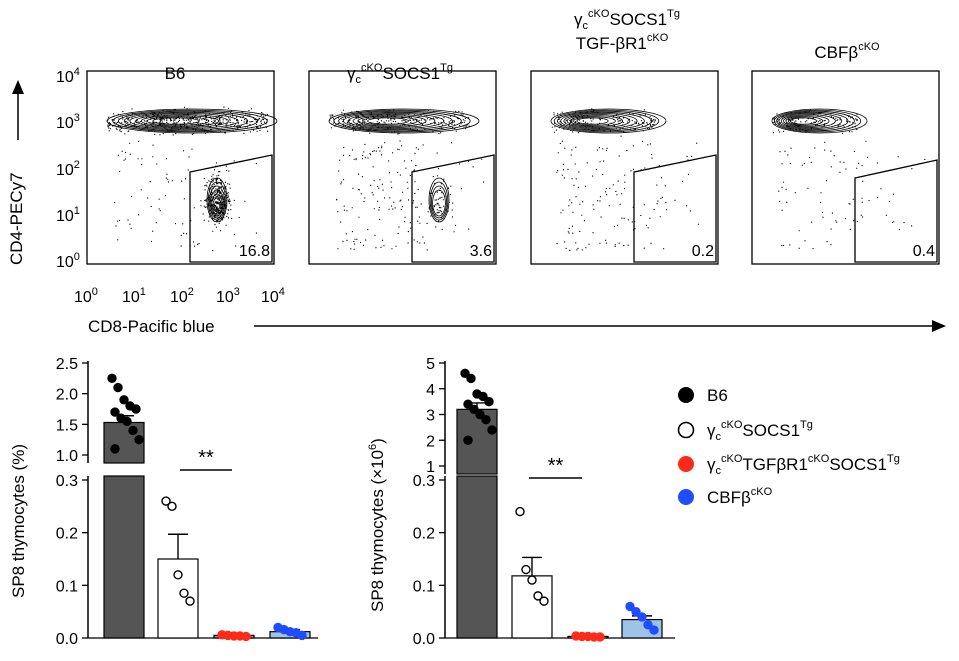 The height and width of the screenshot is (661, 959). I want to click on y-tick-label: 0.1, so click(424, 586).